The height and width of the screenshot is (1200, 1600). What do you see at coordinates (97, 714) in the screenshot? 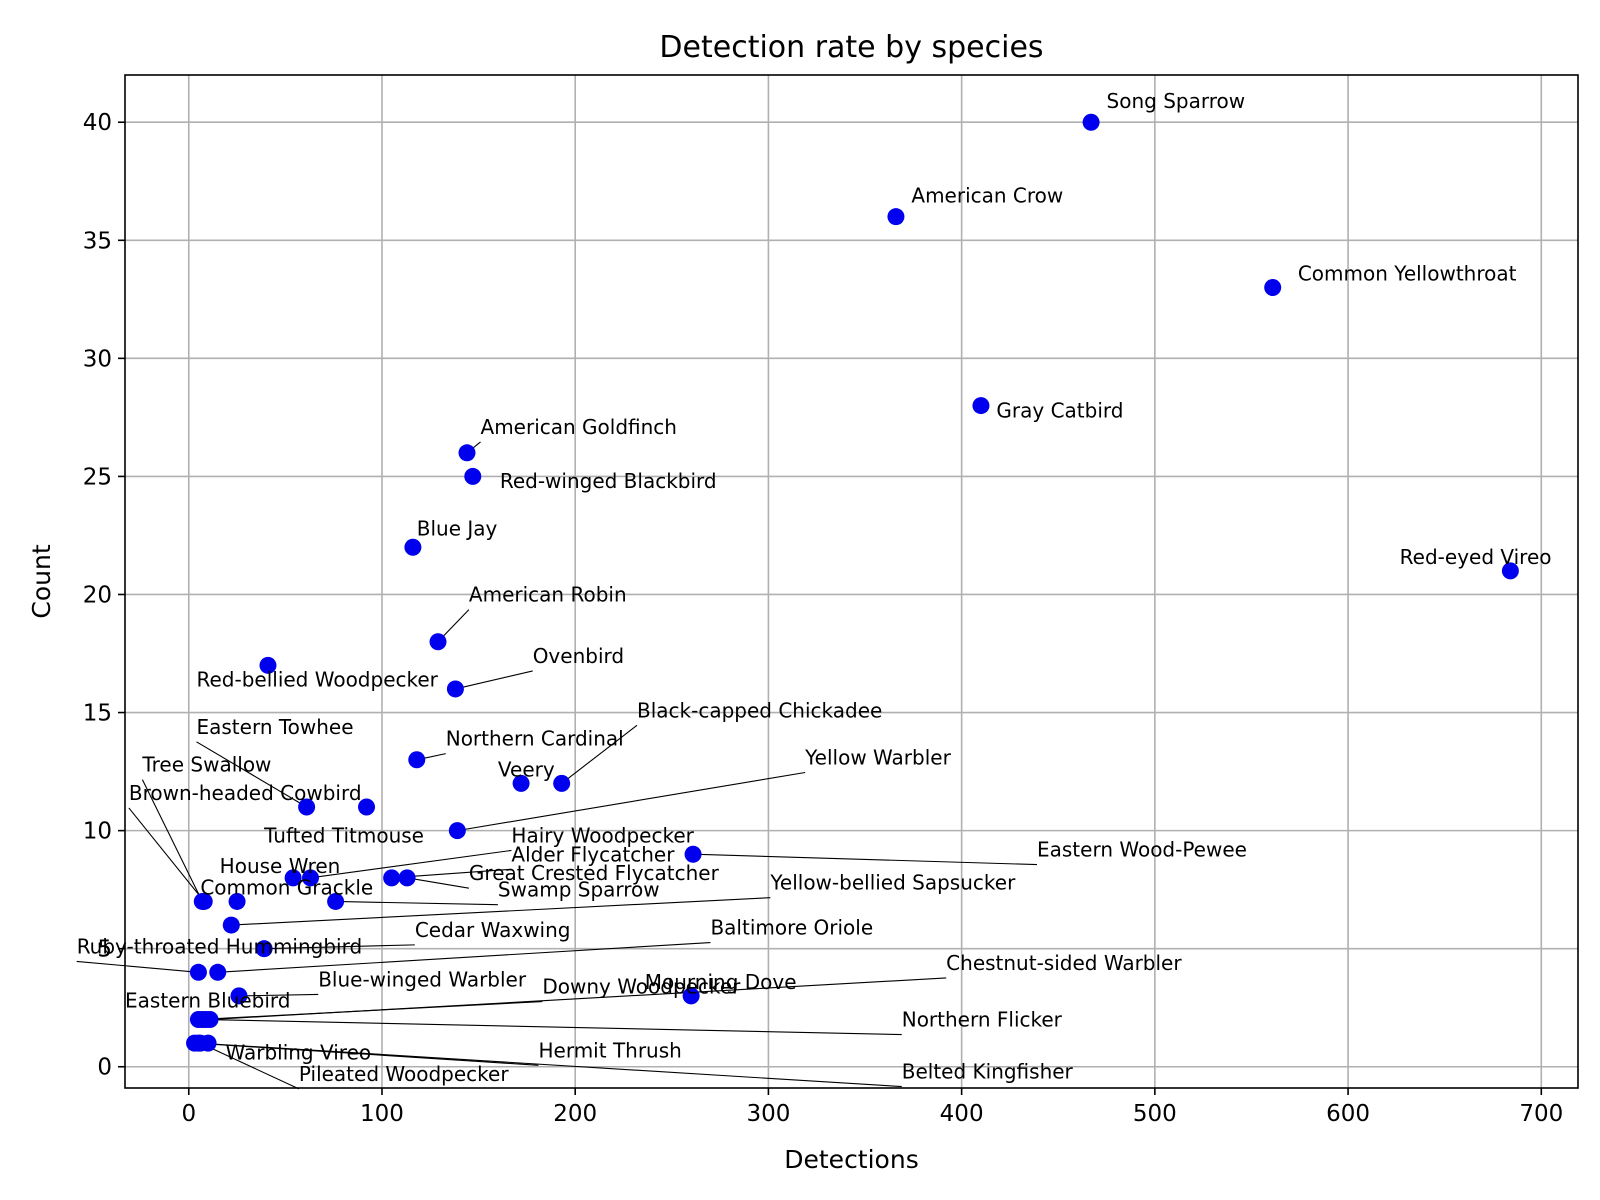
I see `y-tick-label: 15` at bounding box center [97, 714].